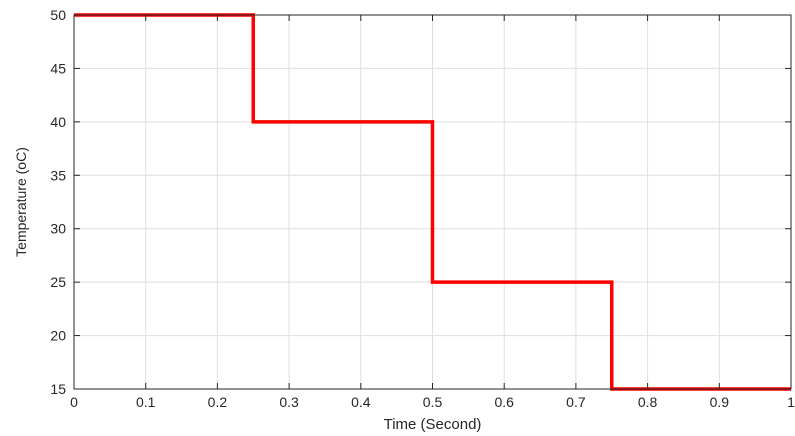 The height and width of the screenshot is (436, 795). What do you see at coordinates (74, 402) in the screenshot?
I see `x-tick-label: 0` at bounding box center [74, 402].